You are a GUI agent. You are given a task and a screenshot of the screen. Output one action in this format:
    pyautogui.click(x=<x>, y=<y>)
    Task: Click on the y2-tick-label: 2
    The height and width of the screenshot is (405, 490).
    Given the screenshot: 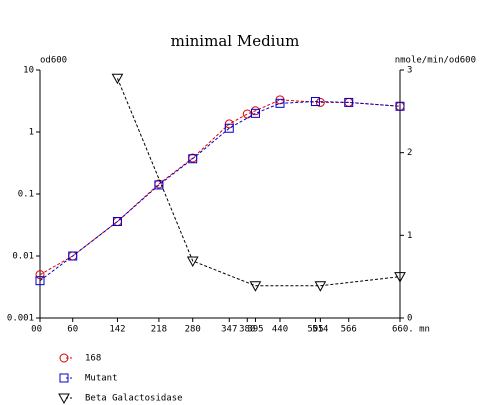 What is the action you would take?
    pyautogui.click(x=409, y=153)
    